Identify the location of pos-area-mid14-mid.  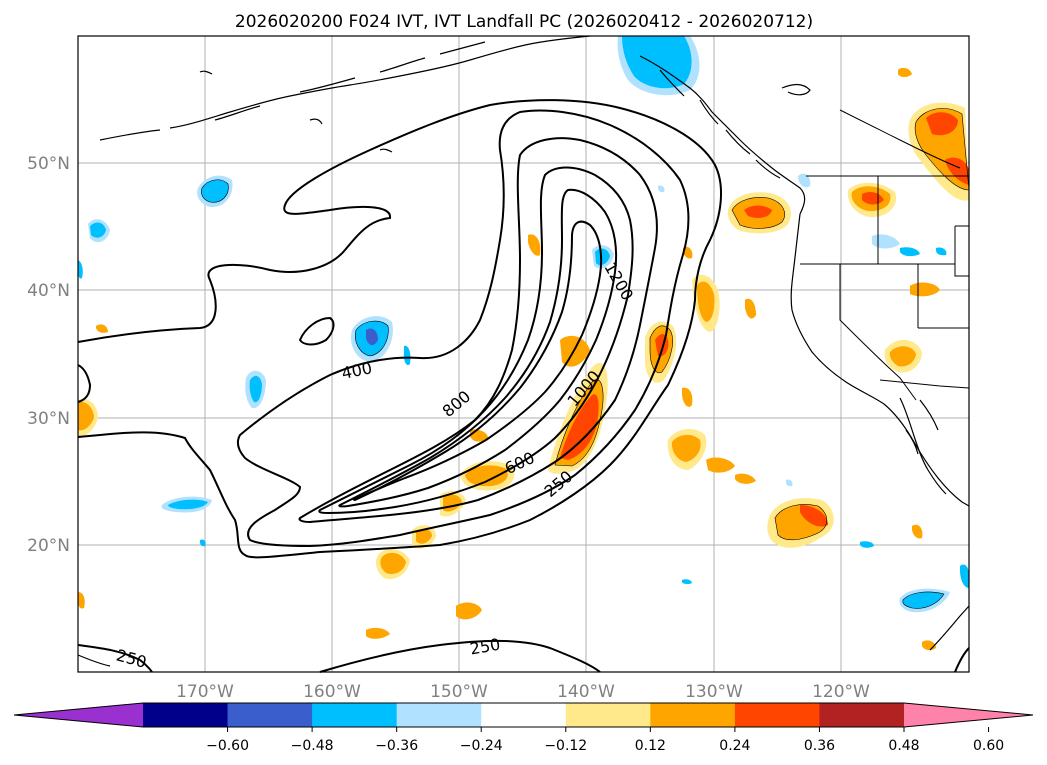
(687, 397).